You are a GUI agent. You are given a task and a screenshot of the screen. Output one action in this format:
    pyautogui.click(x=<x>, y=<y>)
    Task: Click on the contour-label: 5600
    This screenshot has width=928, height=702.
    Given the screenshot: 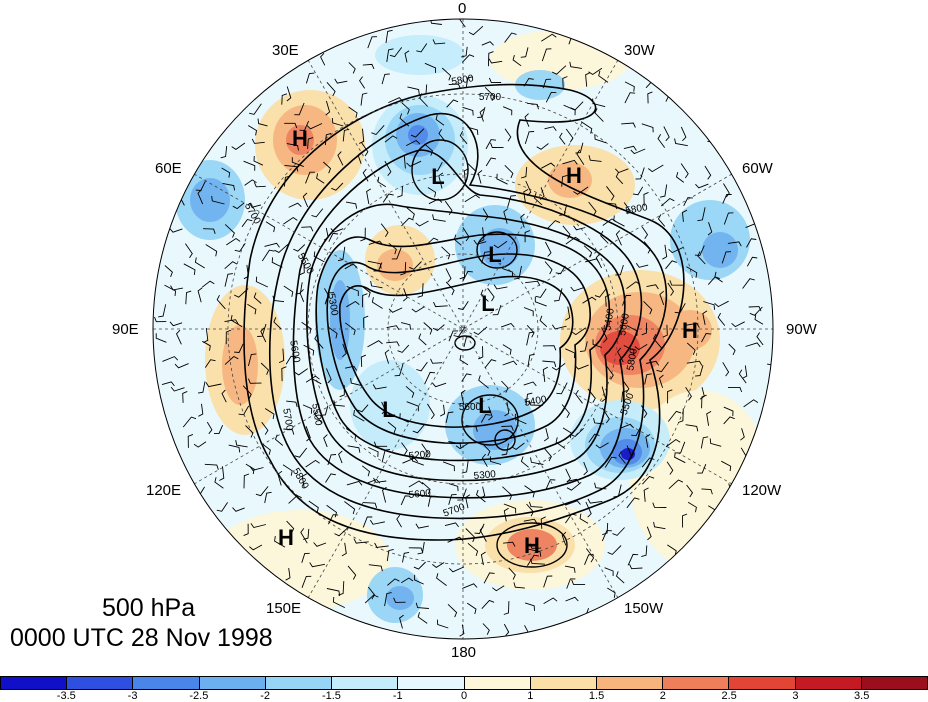 What is the action you would take?
    pyautogui.click(x=470, y=407)
    